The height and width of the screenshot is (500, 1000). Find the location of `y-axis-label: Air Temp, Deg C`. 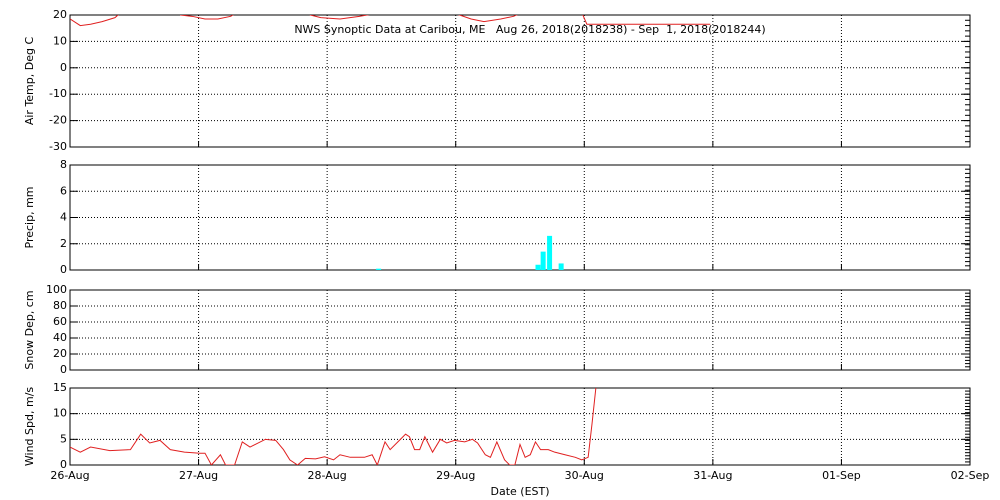

y-axis-label: Air Temp, Deg C is located at coordinates (29, 81).